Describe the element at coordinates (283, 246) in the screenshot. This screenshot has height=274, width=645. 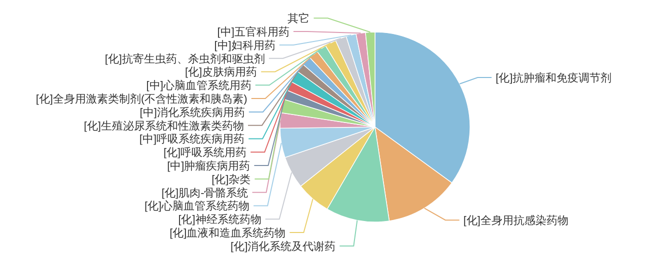
I see `slice-label: [化]消化系统及代谢药` at that location.